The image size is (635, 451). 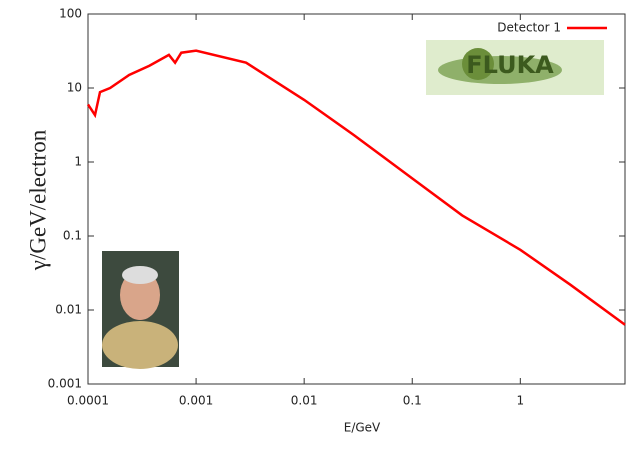 I want to click on x-tick-label: 0.1, so click(x=412, y=401).